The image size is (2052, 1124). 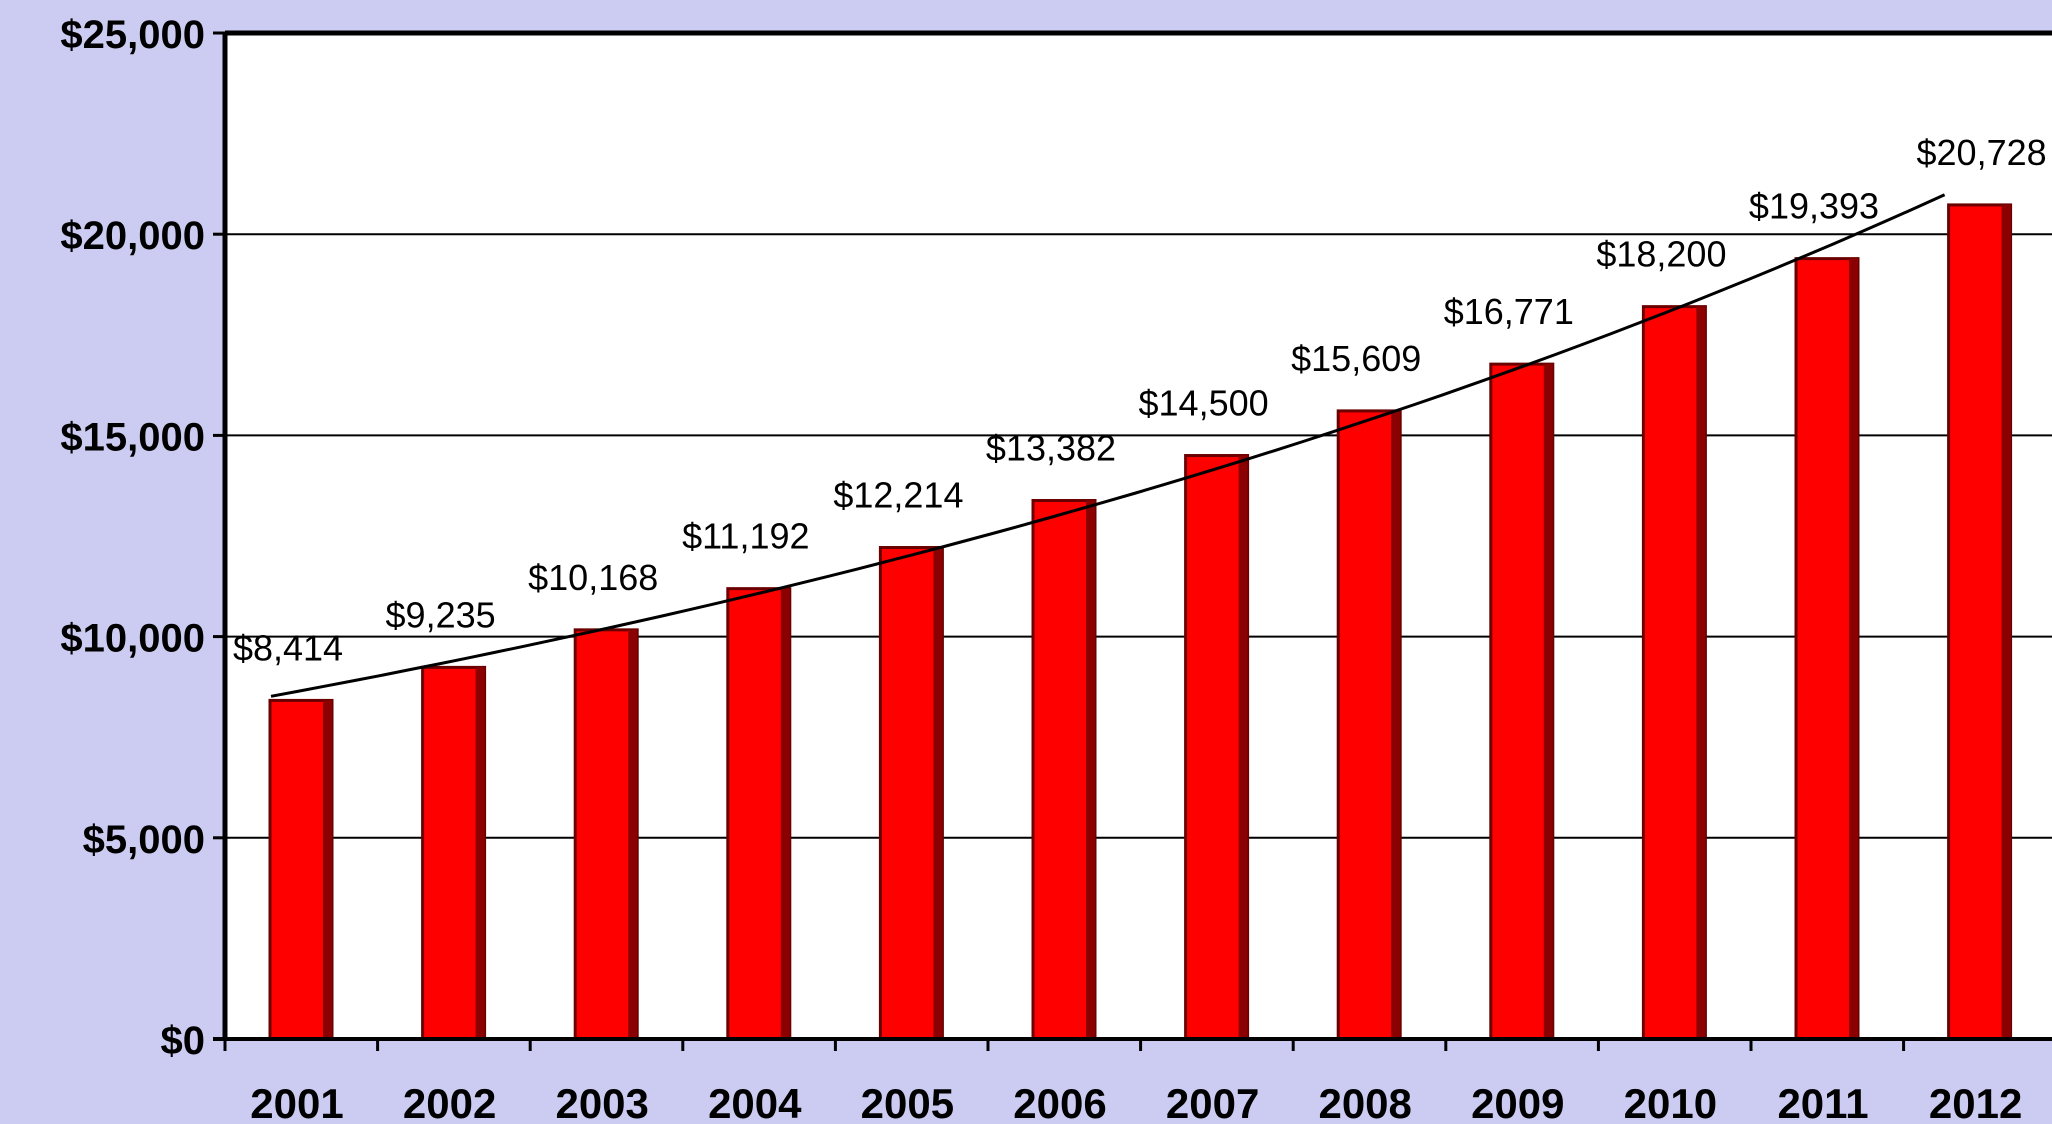 I want to click on x-tick-label: 2009, so click(x=1517, y=1102).